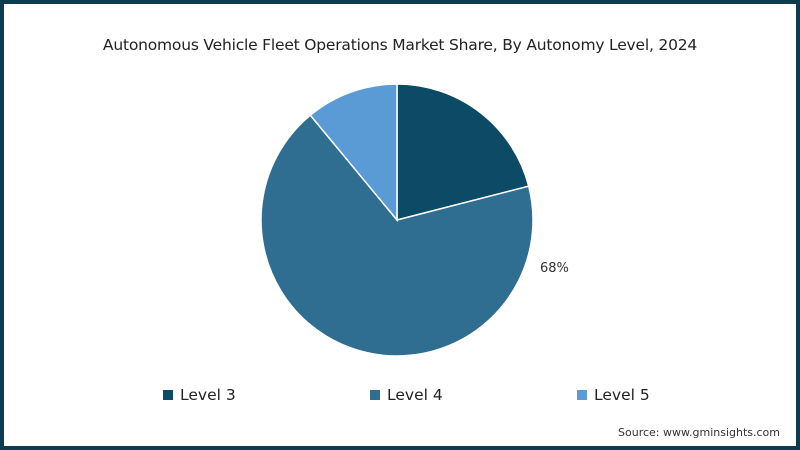  What do you see at coordinates (554, 268) in the screenshot?
I see `data-label-level-4: 68%` at bounding box center [554, 268].